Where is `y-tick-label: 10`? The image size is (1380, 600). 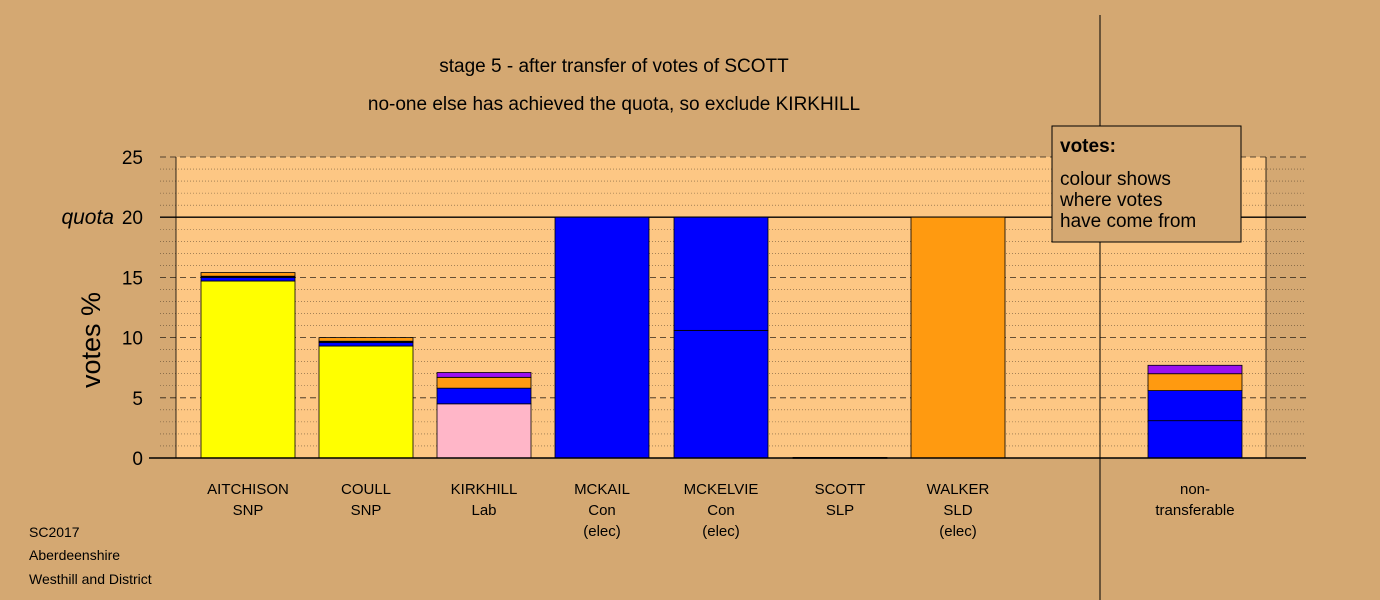
y-tick-label: 10 is located at coordinates (132, 339).